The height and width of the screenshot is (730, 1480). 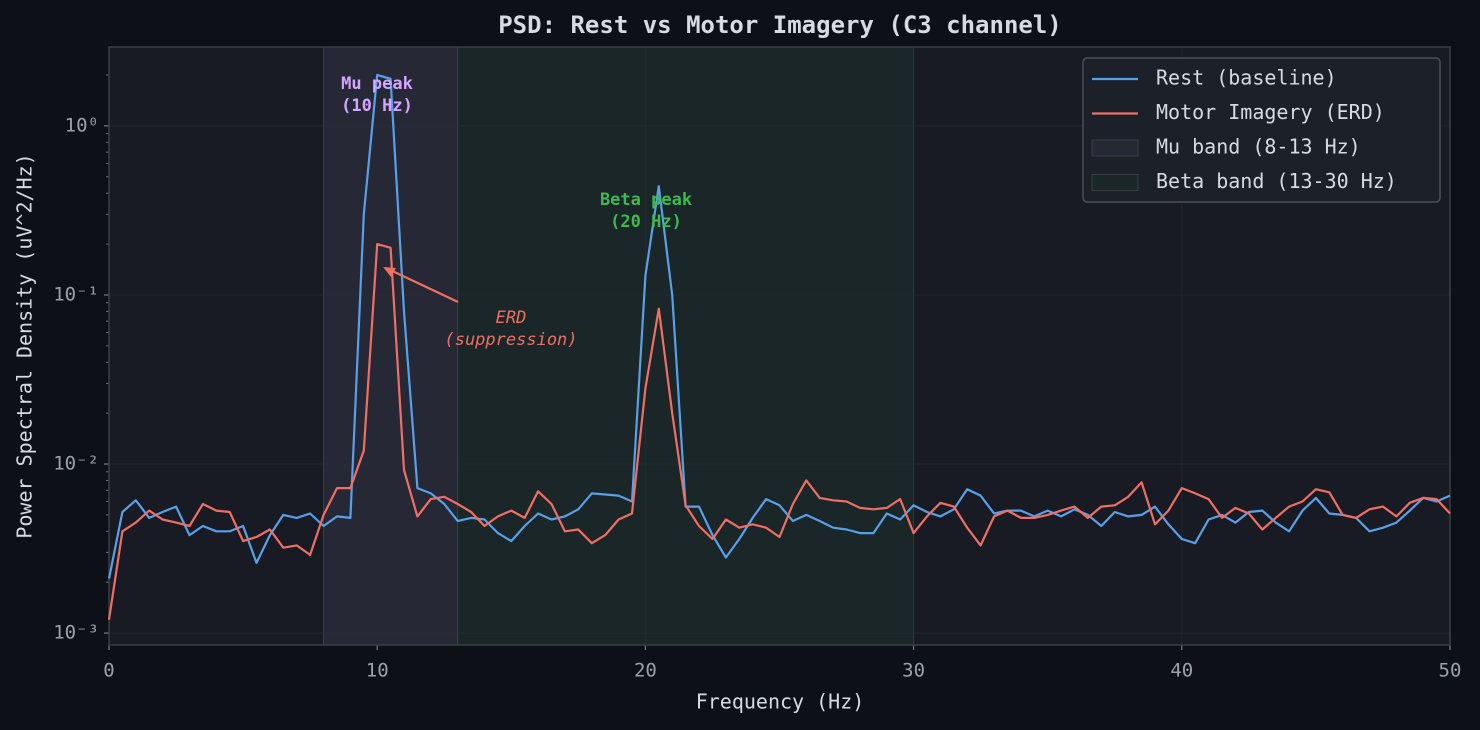 What do you see at coordinates (389, 272) in the screenshot?
I see `annotation-arrowhead` at bounding box center [389, 272].